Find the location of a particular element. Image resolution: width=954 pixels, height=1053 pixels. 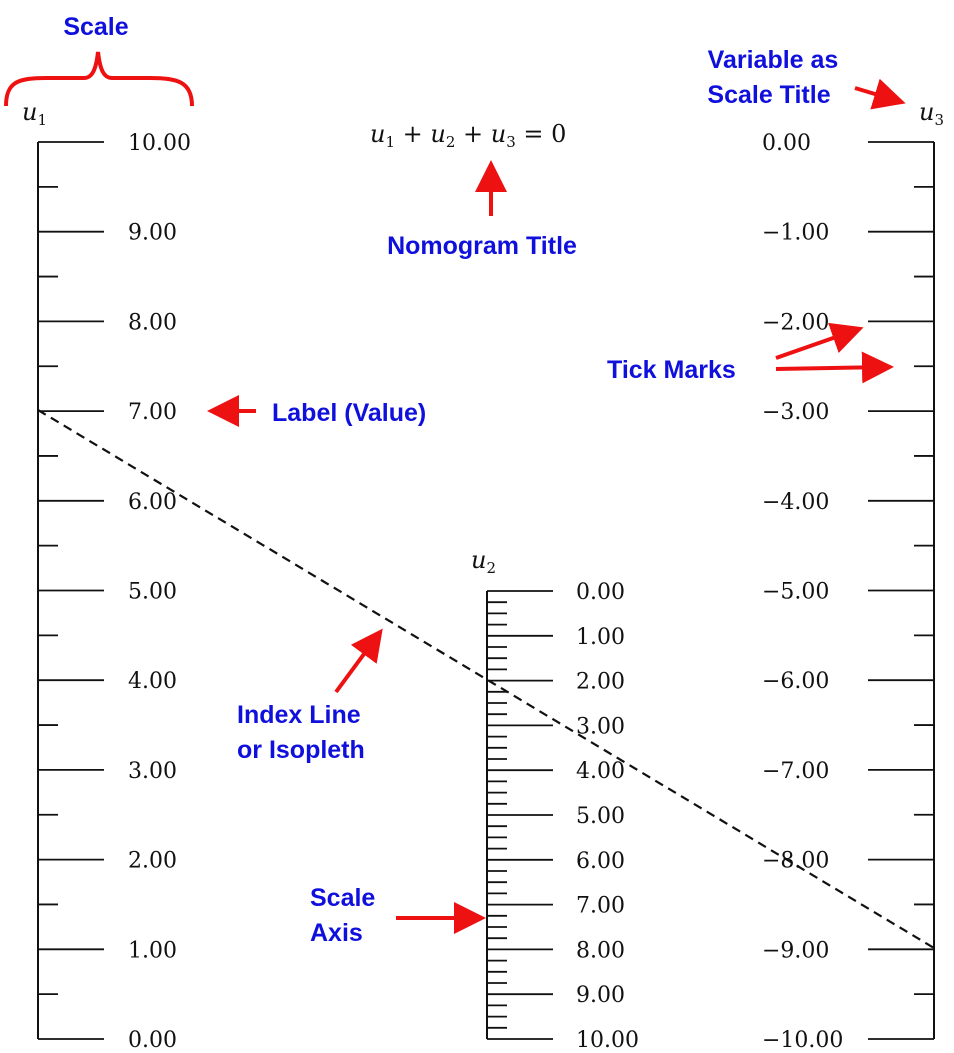

tick-label: −10.00 is located at coordinates (802, 1040).